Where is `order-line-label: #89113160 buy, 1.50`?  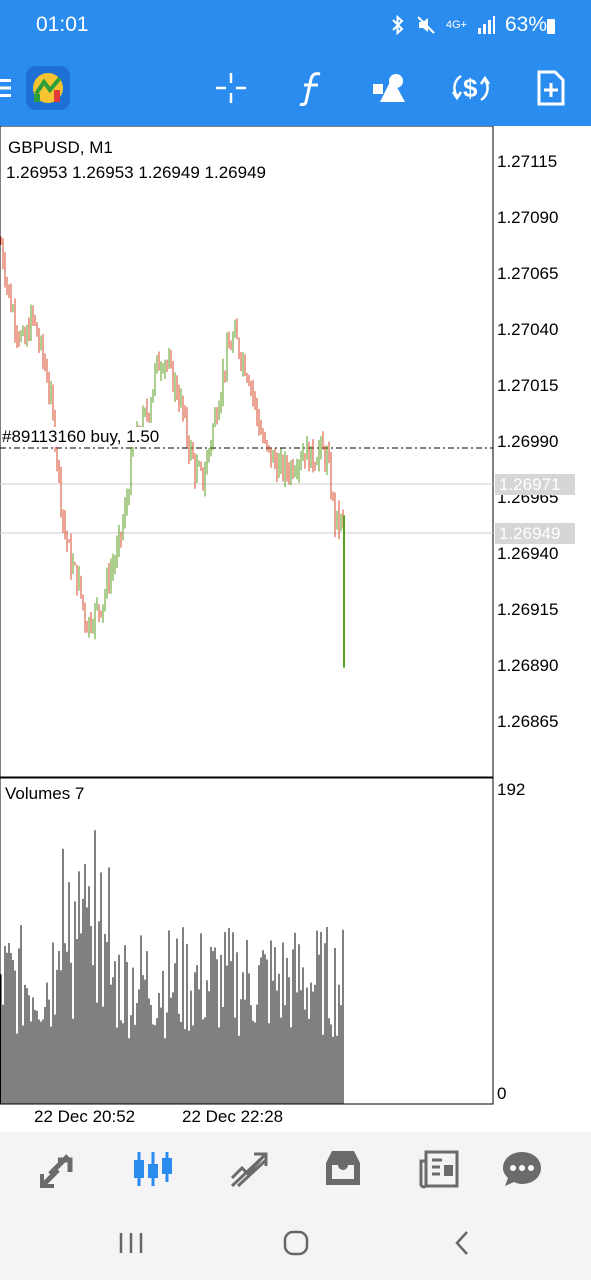 order-line-label: #89113160 buy, 1.50 is located at coordinates (82, 437).